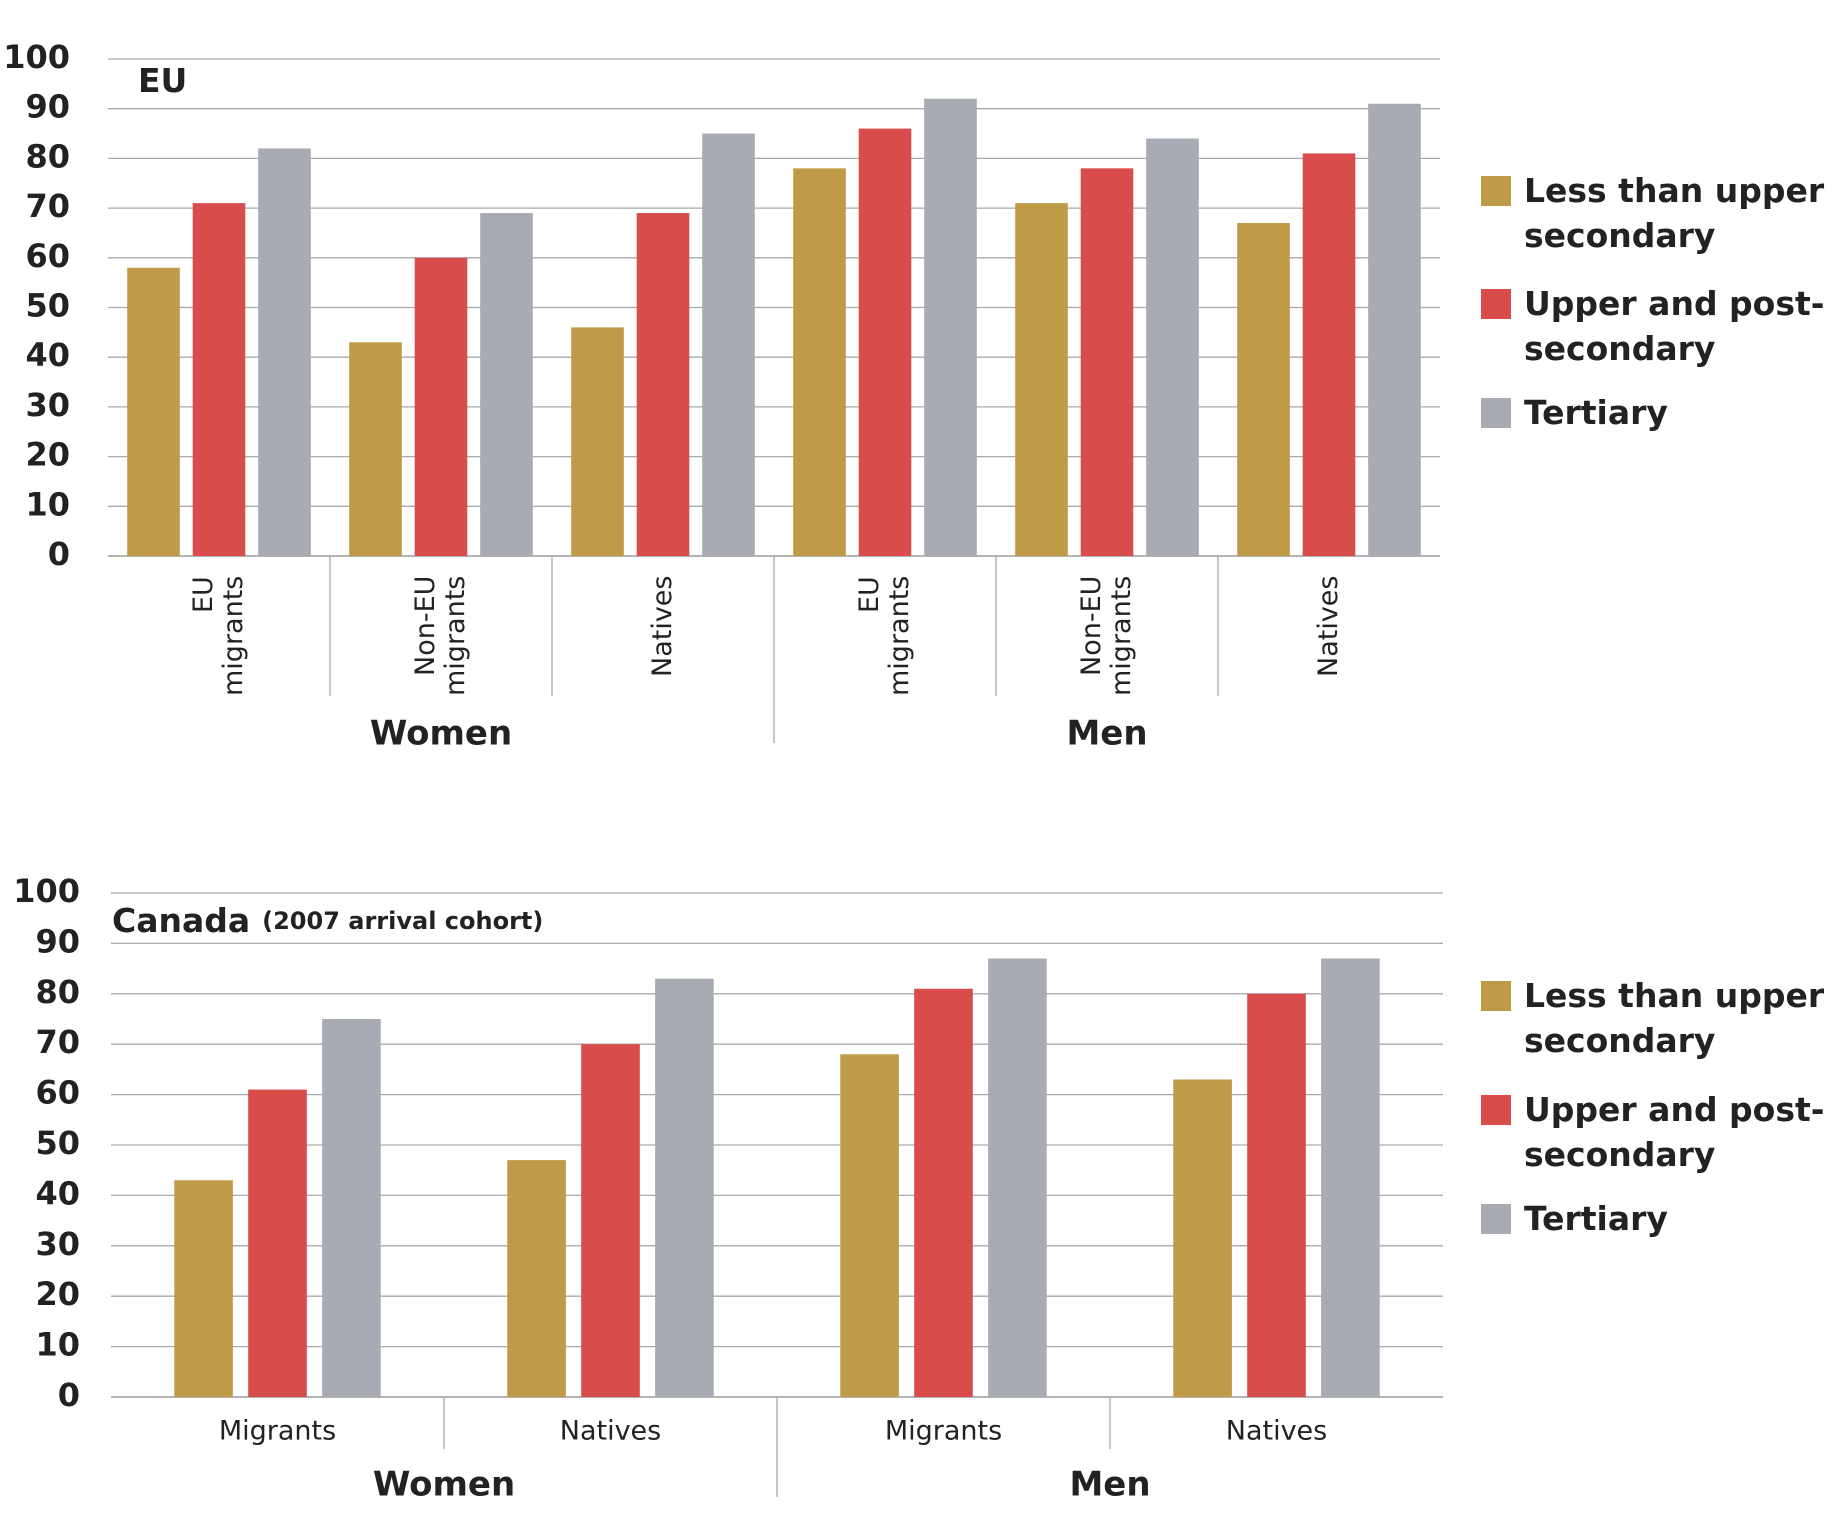 The height and width of the screenshot is (1533, 1836). Describe the element at coordinates (181, 920) in the screenshot. I see `title: Canada` at that location.